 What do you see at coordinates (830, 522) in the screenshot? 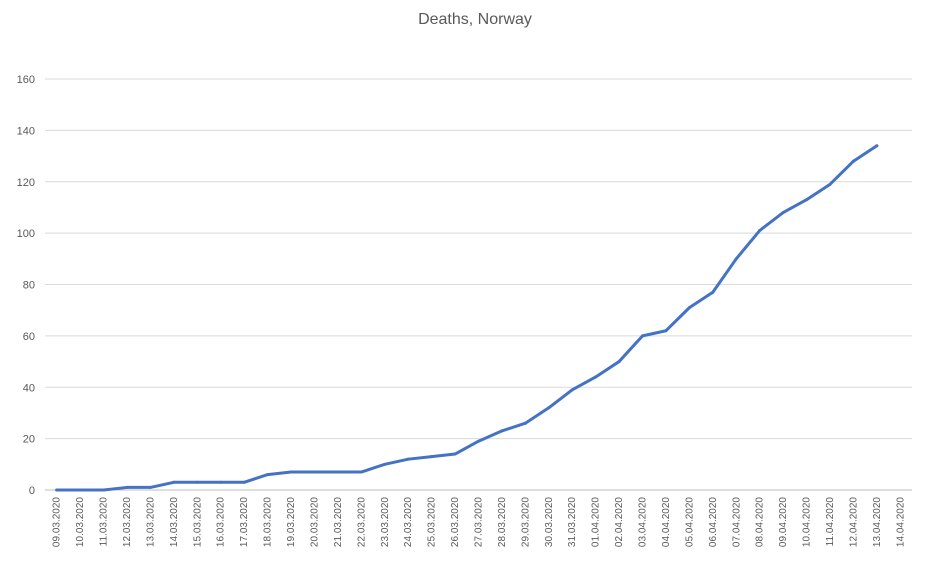
I see `x-tick-label: 11.04.2020` at bounding box center [830, 522].